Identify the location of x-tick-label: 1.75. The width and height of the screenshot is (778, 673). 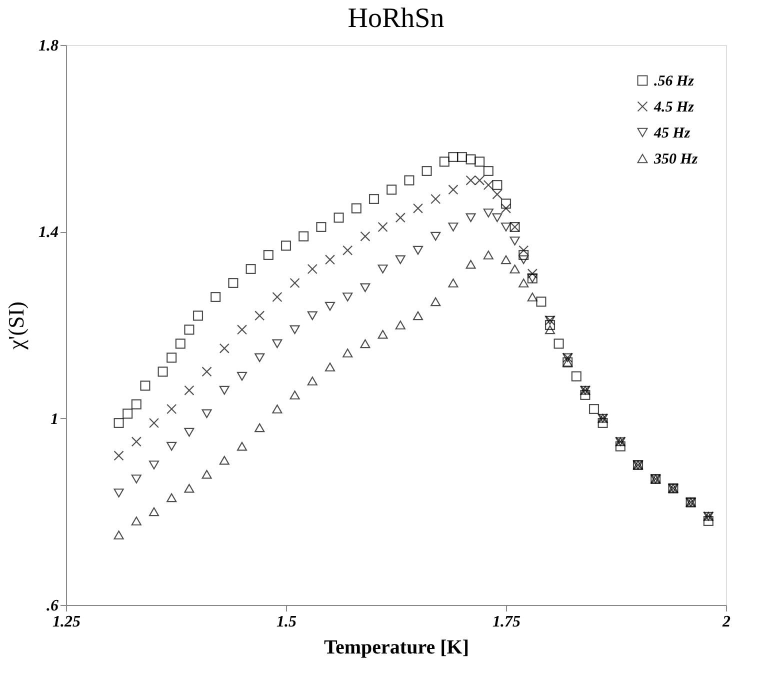
(506, 622).